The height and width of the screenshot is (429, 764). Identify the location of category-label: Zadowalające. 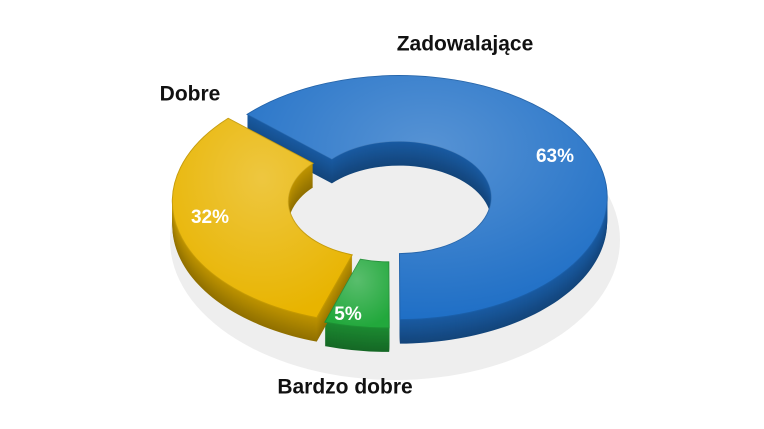
(465, 44).